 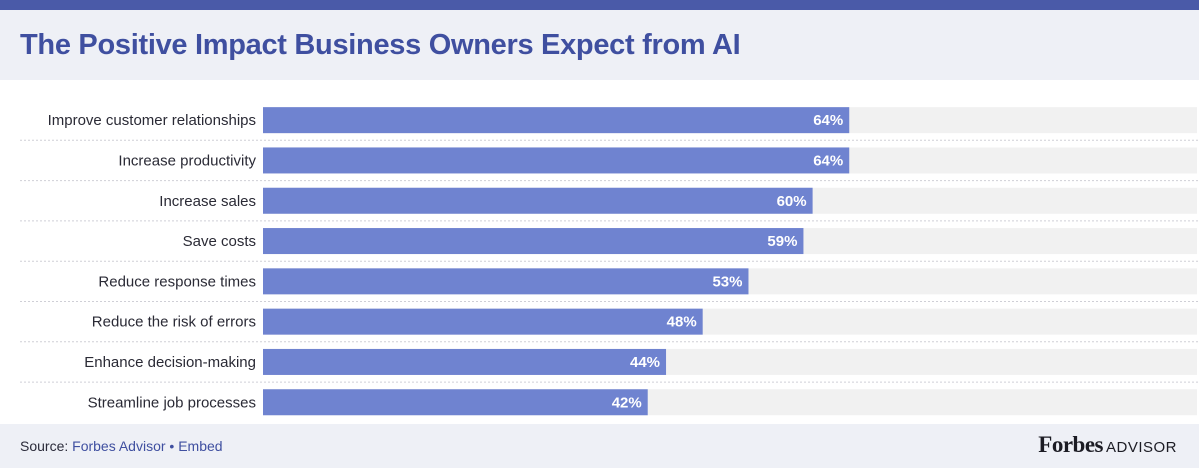 What do you see at coordinates (627, 402) in the screenshot?
I see `value-label: 42%` at bounding box center [627, 402].